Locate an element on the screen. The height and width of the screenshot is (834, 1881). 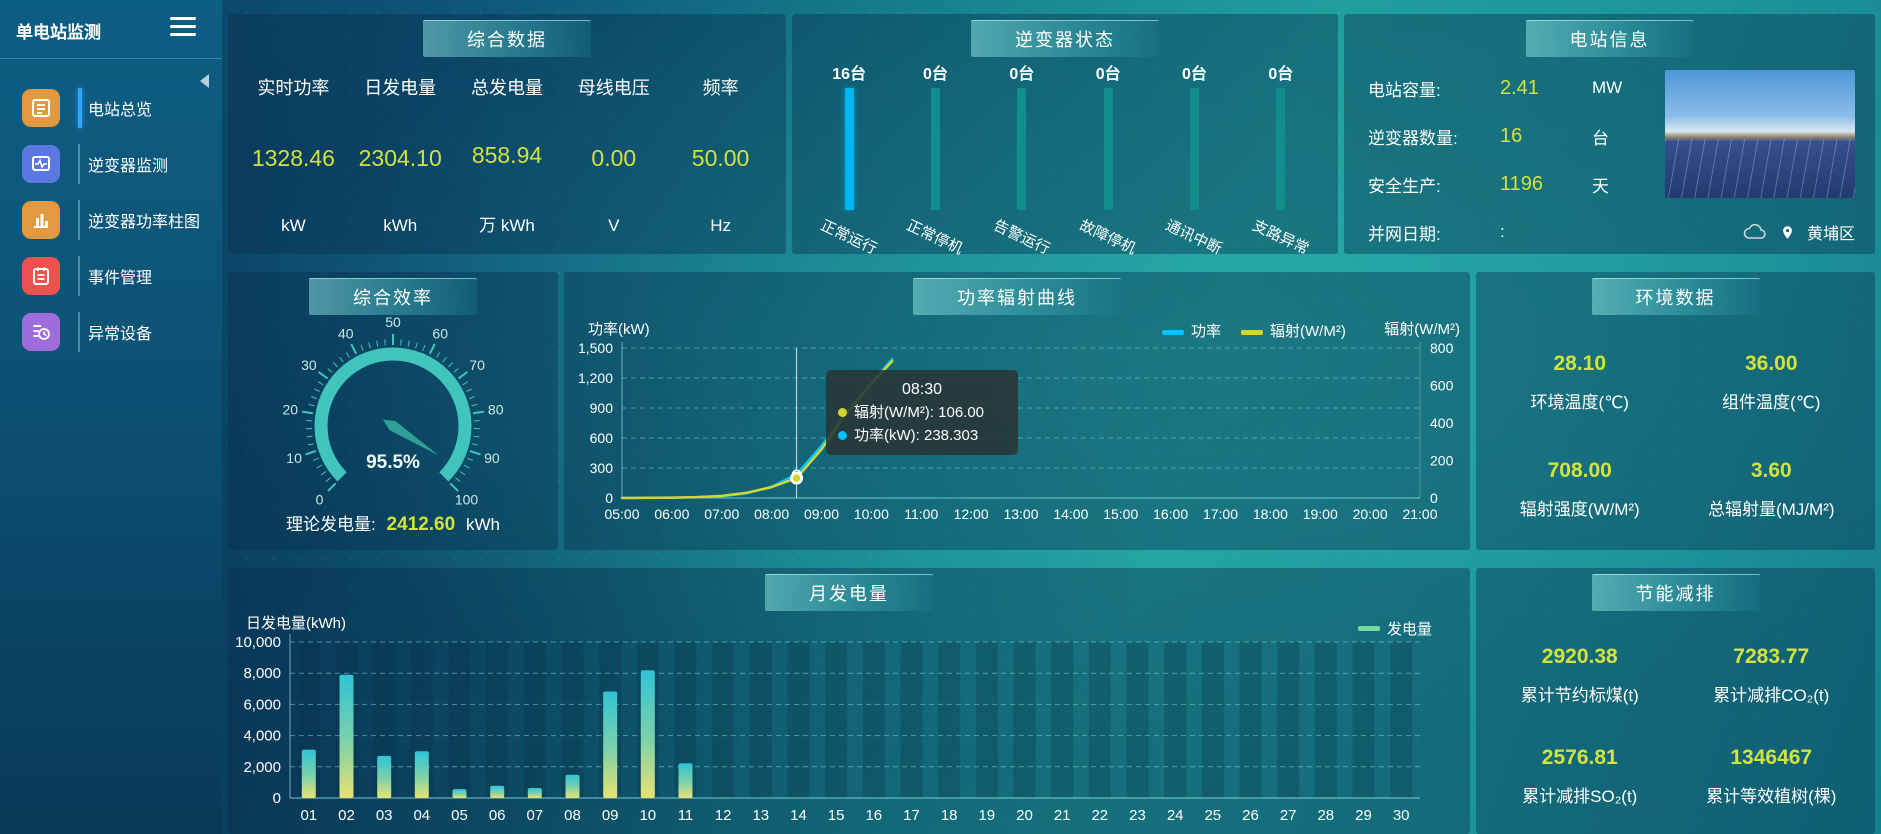
env-irradiance: 708.00 辐射强度(W/M²) is located at coordinates (1579, 489).